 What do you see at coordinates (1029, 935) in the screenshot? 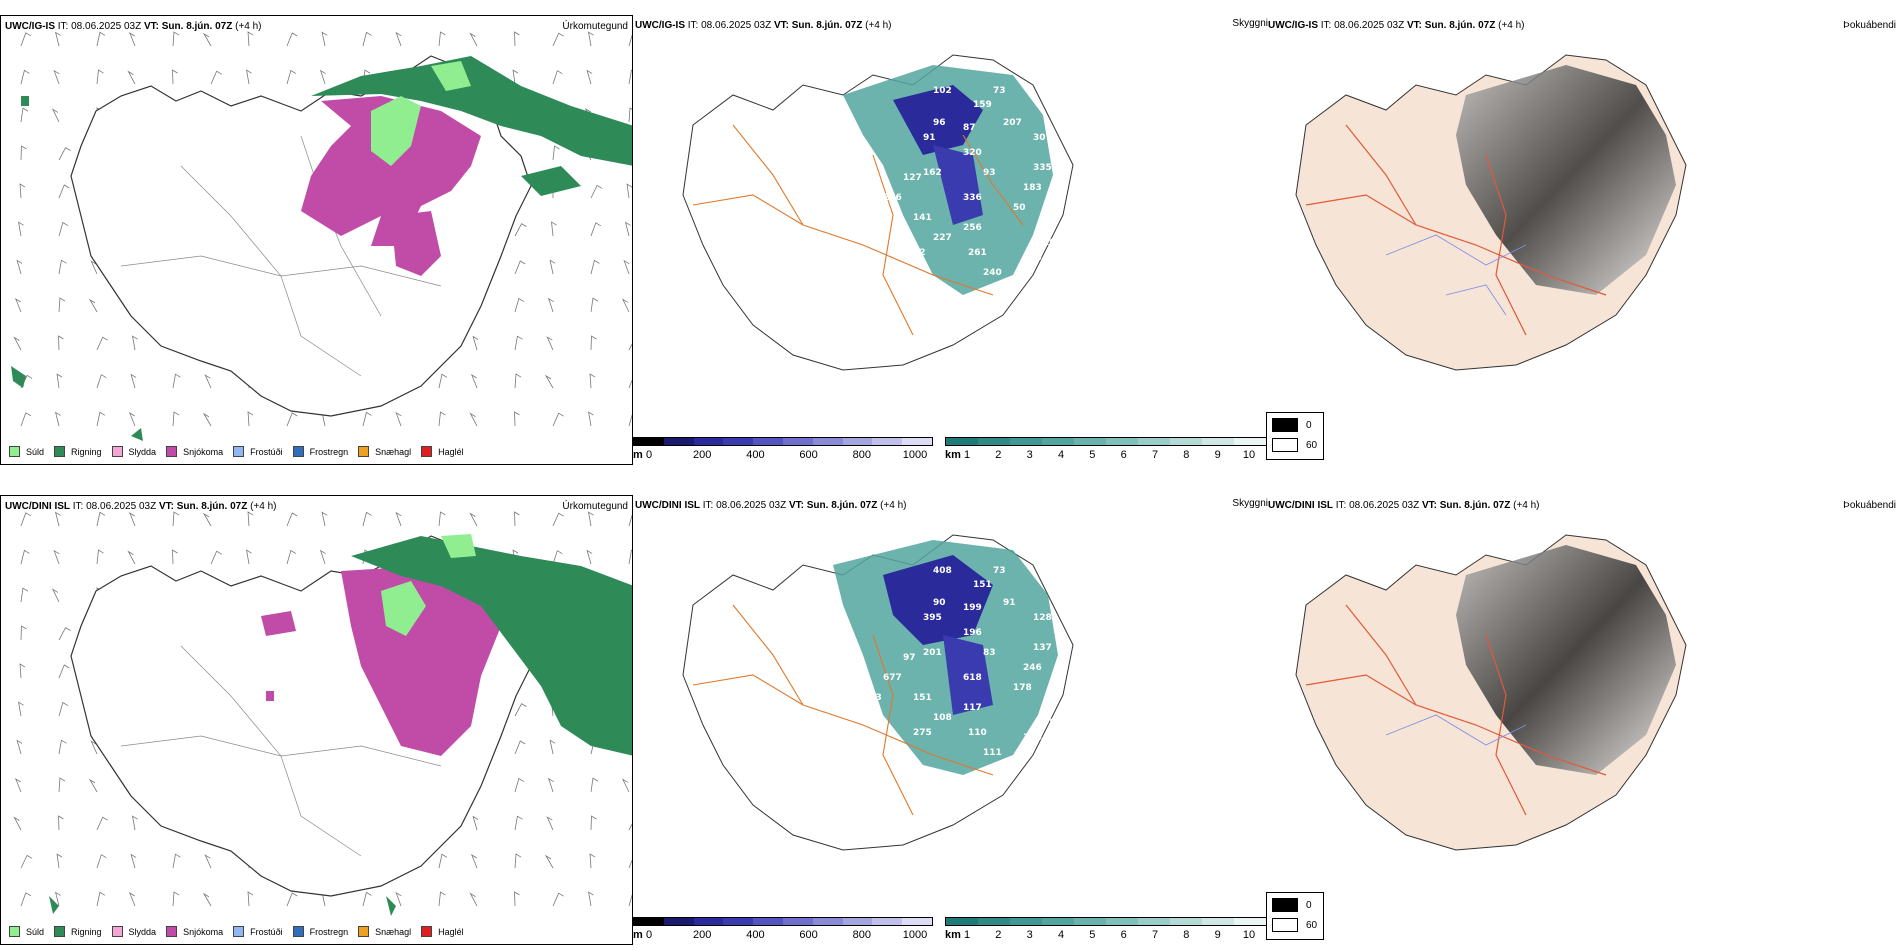
I see `colorbar-tick-label: 3` at bounding box center [1029, 935].